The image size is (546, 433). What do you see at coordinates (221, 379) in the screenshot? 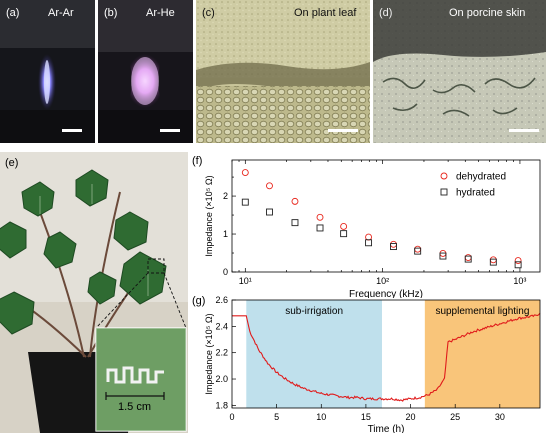
I see `y-tick-label: 2.0` at bounding box center [221, 379].